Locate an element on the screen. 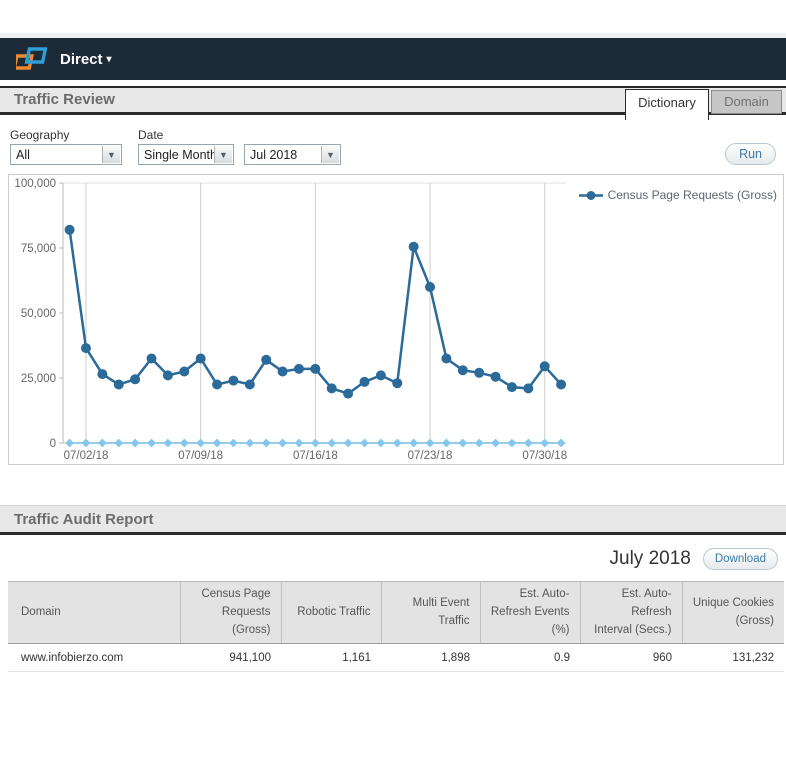 Image resolution: width=786 pixels, height=764 pixels. col-header-auto-refresh-events: Est. Auto-Refresh Events (%) is located at coordinates (530, 612).